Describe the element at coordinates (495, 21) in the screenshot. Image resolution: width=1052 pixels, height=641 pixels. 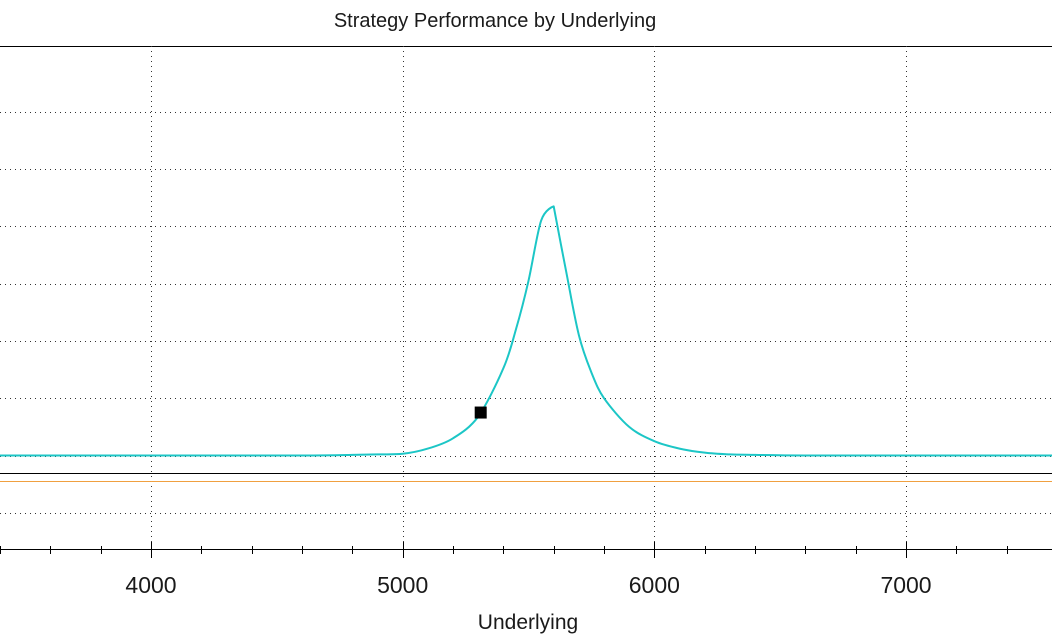
I see `chart-title: Strategy Performance by Underlying` at that location.